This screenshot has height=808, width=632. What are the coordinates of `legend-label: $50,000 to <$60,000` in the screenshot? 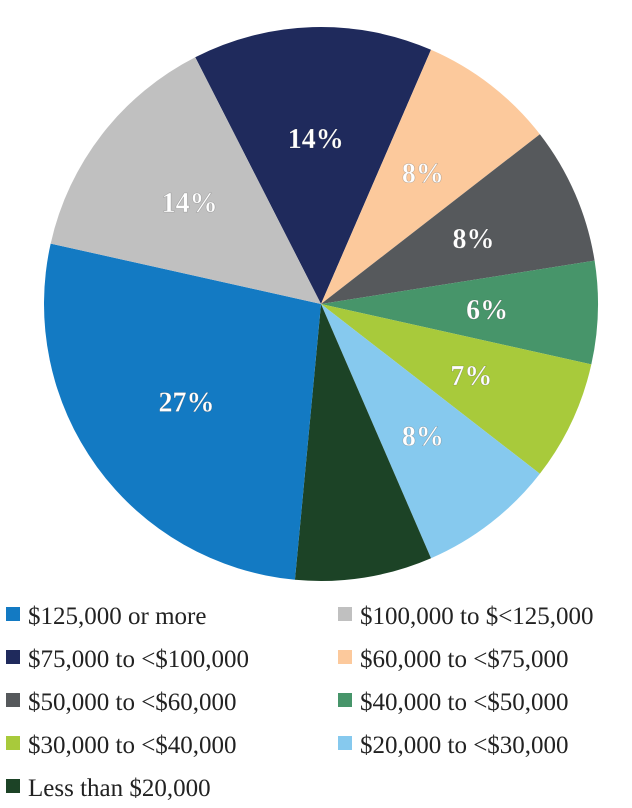 It's located at (132, 702).